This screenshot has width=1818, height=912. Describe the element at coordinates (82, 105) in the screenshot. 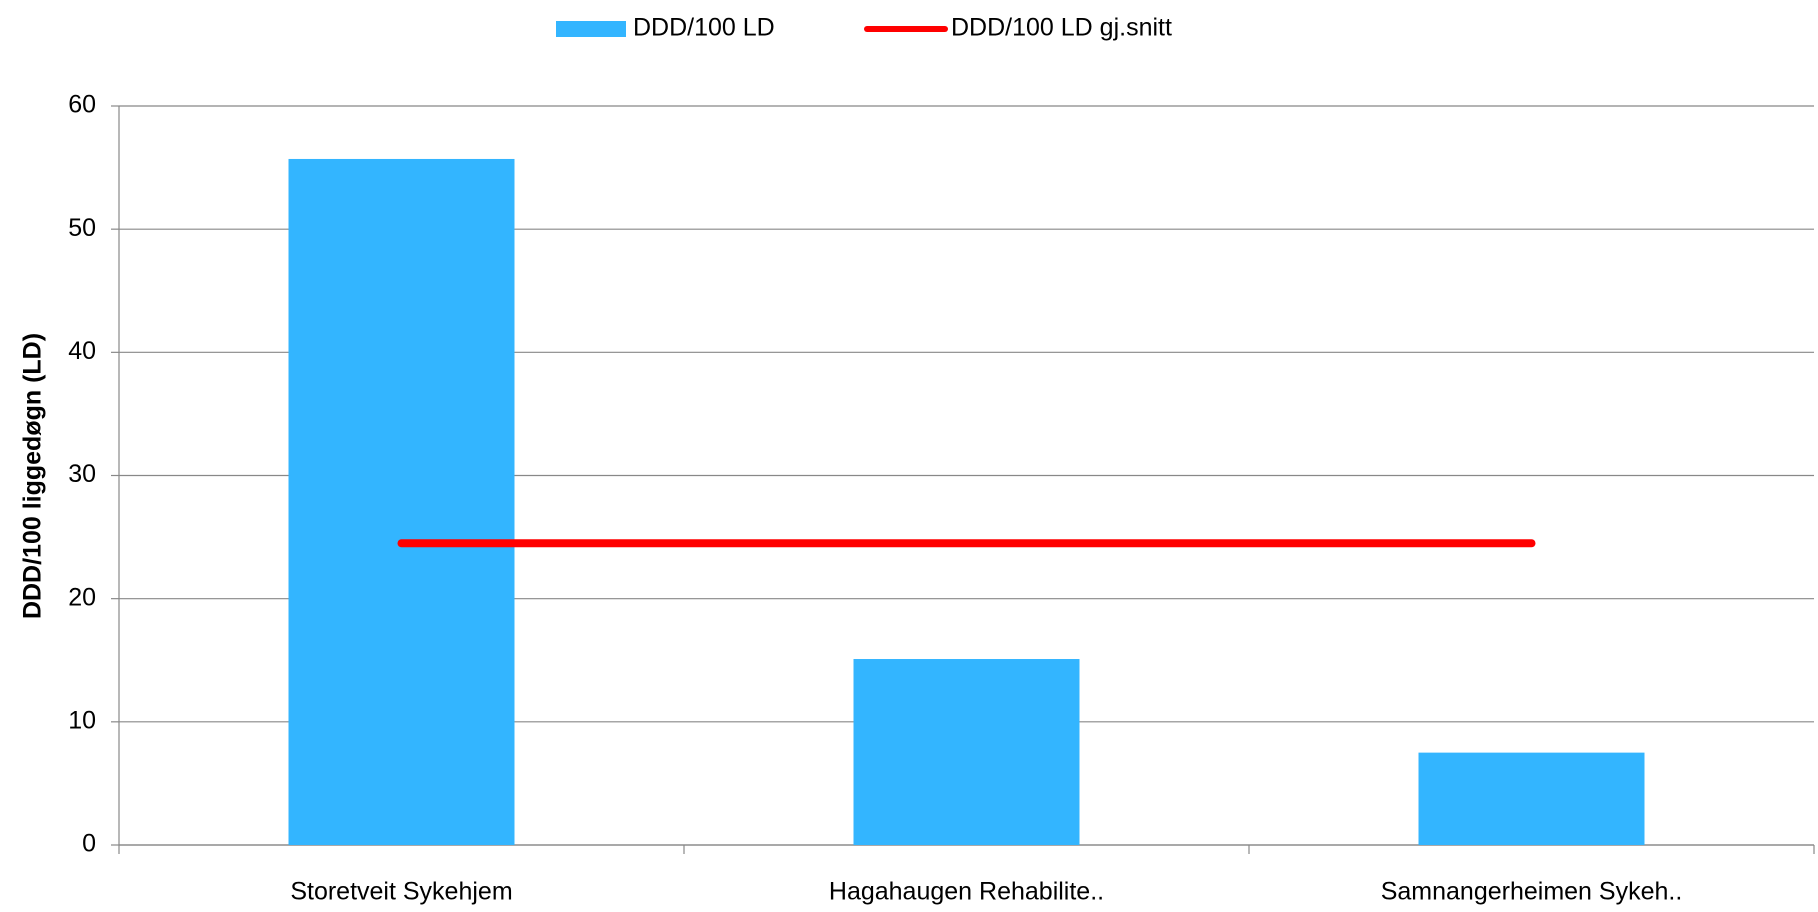

I see `y-tick-label: 60` at that location.